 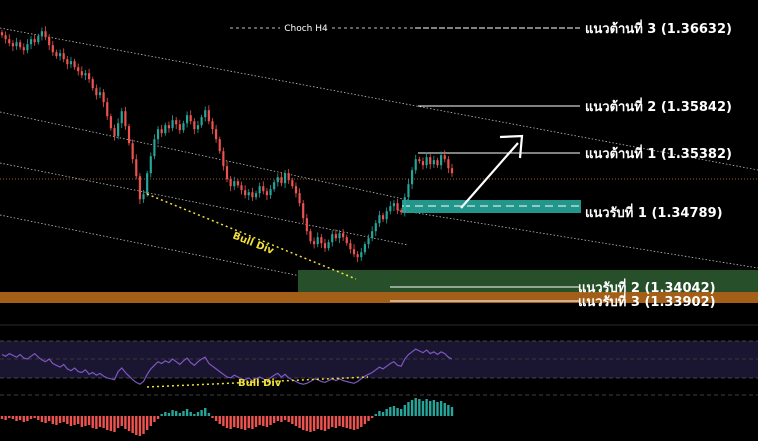 What do you see at coordinates (658, 106) in the screenshot?
I see `level-label-r2: แนวต้านที่ 2 (1.35842)` at bounding box center [658, 106].